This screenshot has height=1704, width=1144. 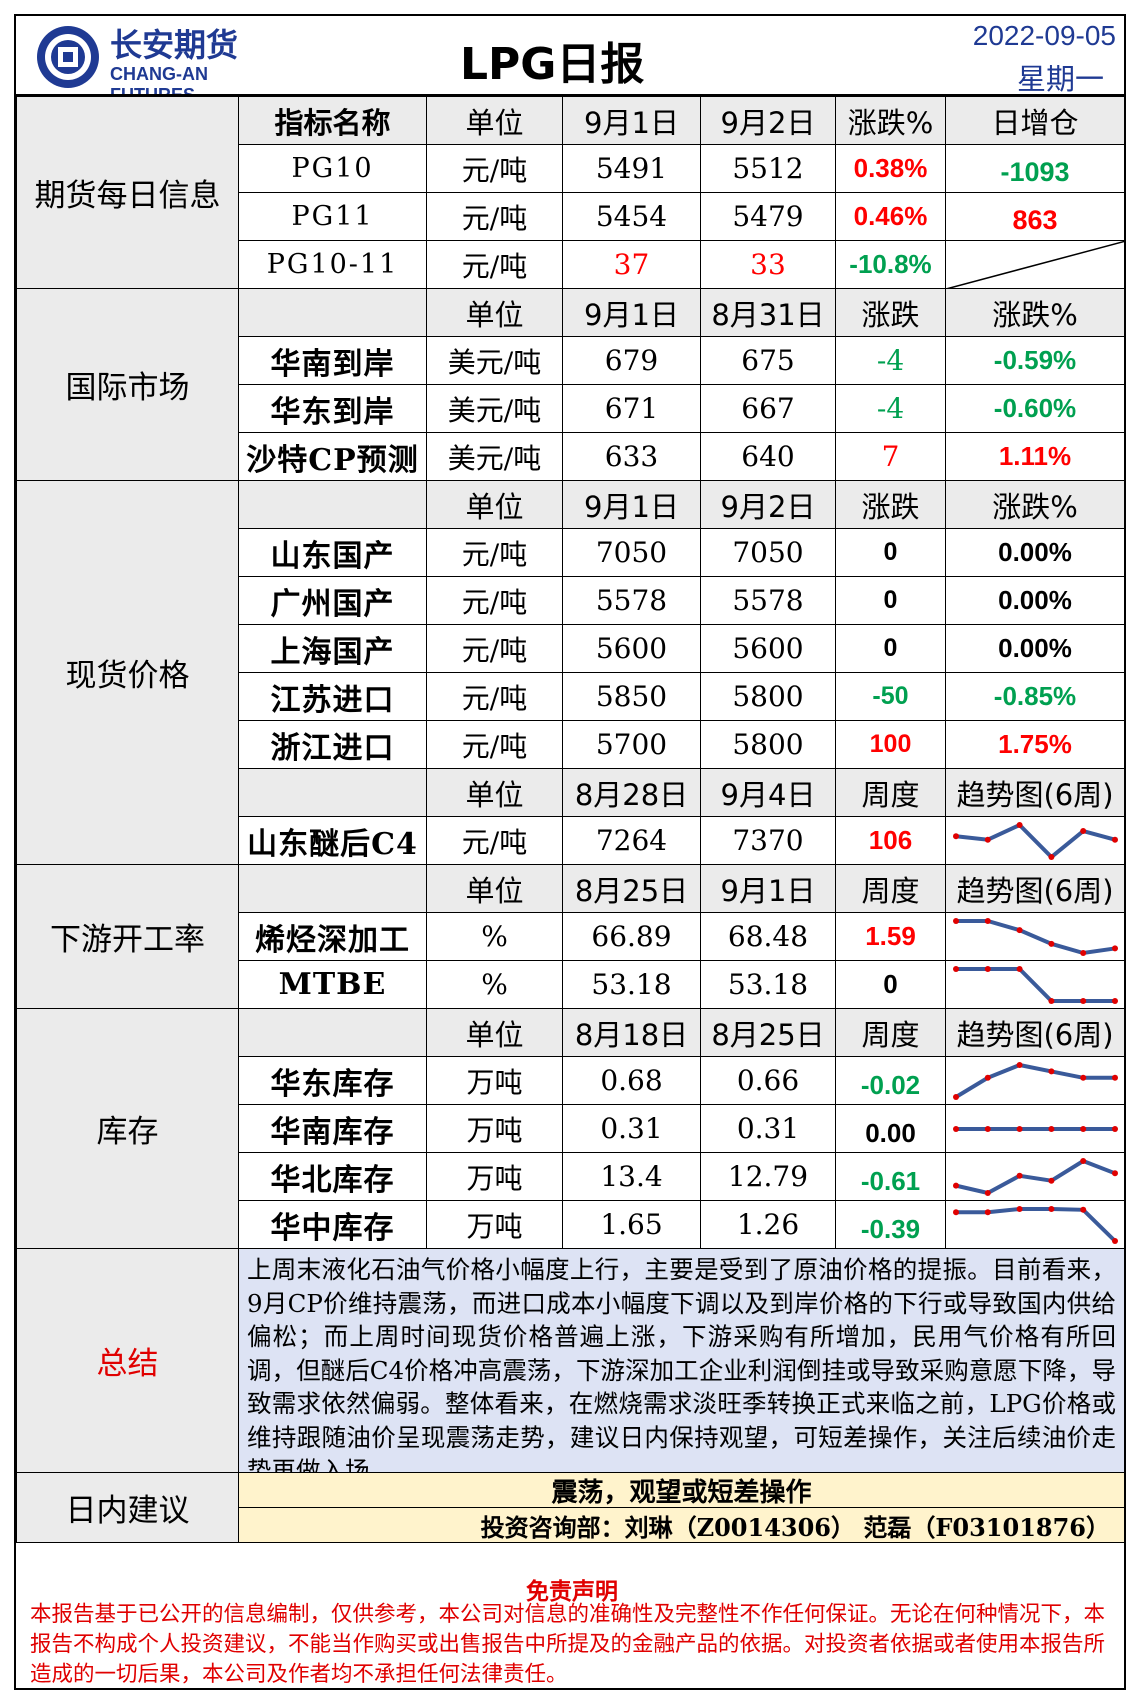 What do you see at coordinates (127, 936) in the screenshot?
I see `section-label-downstream: 下游开工率` at bounding box center [127, 936].